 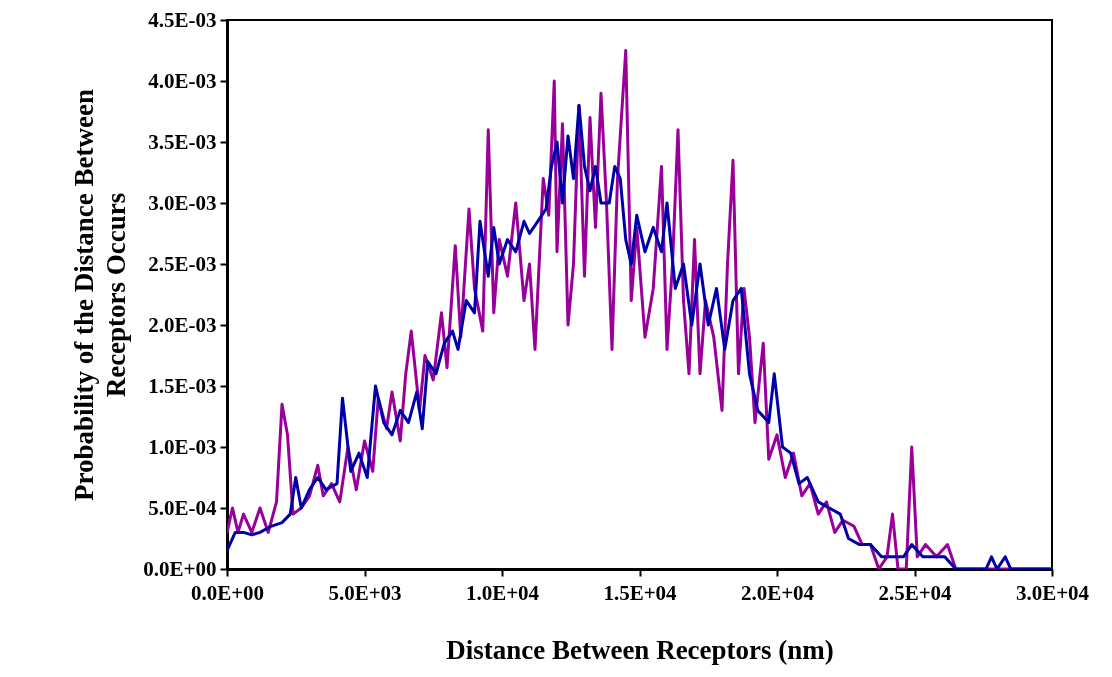 What do you see at coordinates (182, 19) in the screenshot?
I see `y-tick-label: 4.5E-03` at bounding box center [182, 19].